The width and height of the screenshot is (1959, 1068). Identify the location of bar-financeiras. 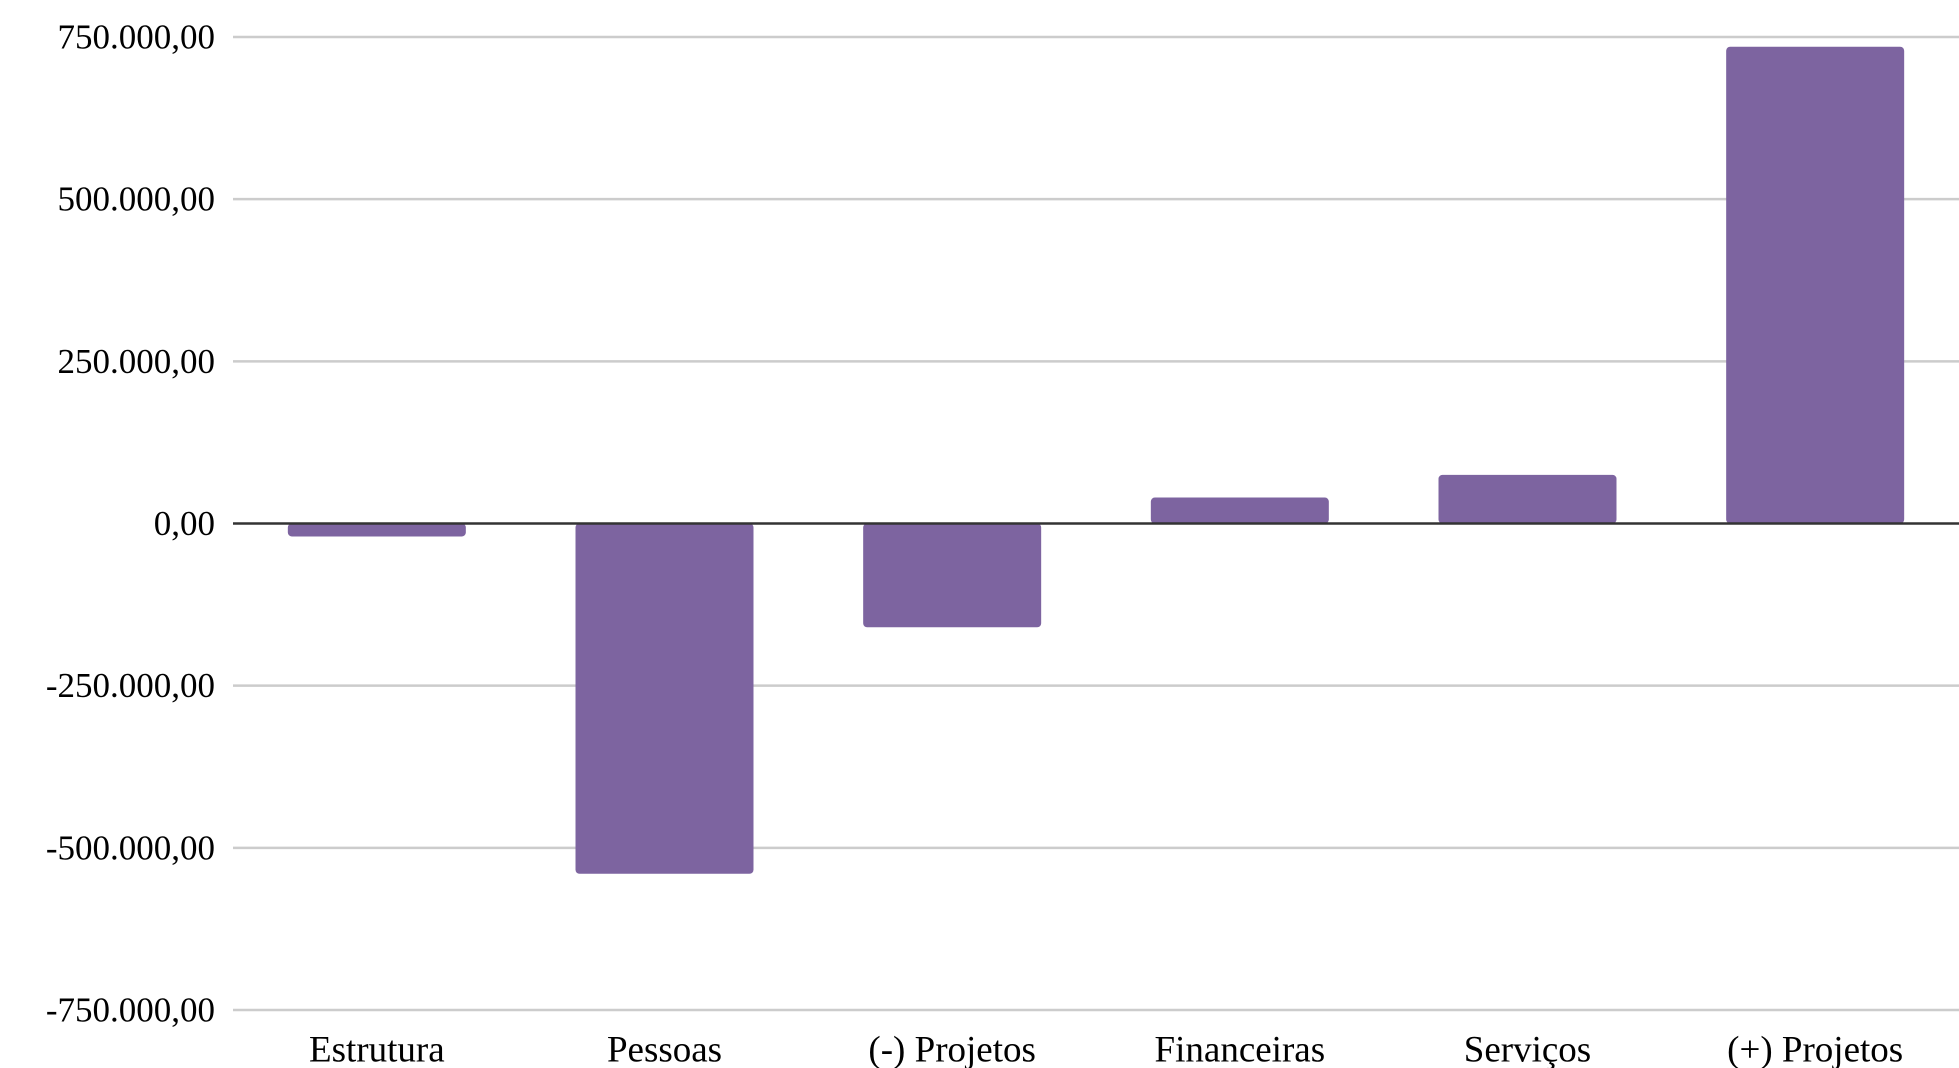
(1239, 510).